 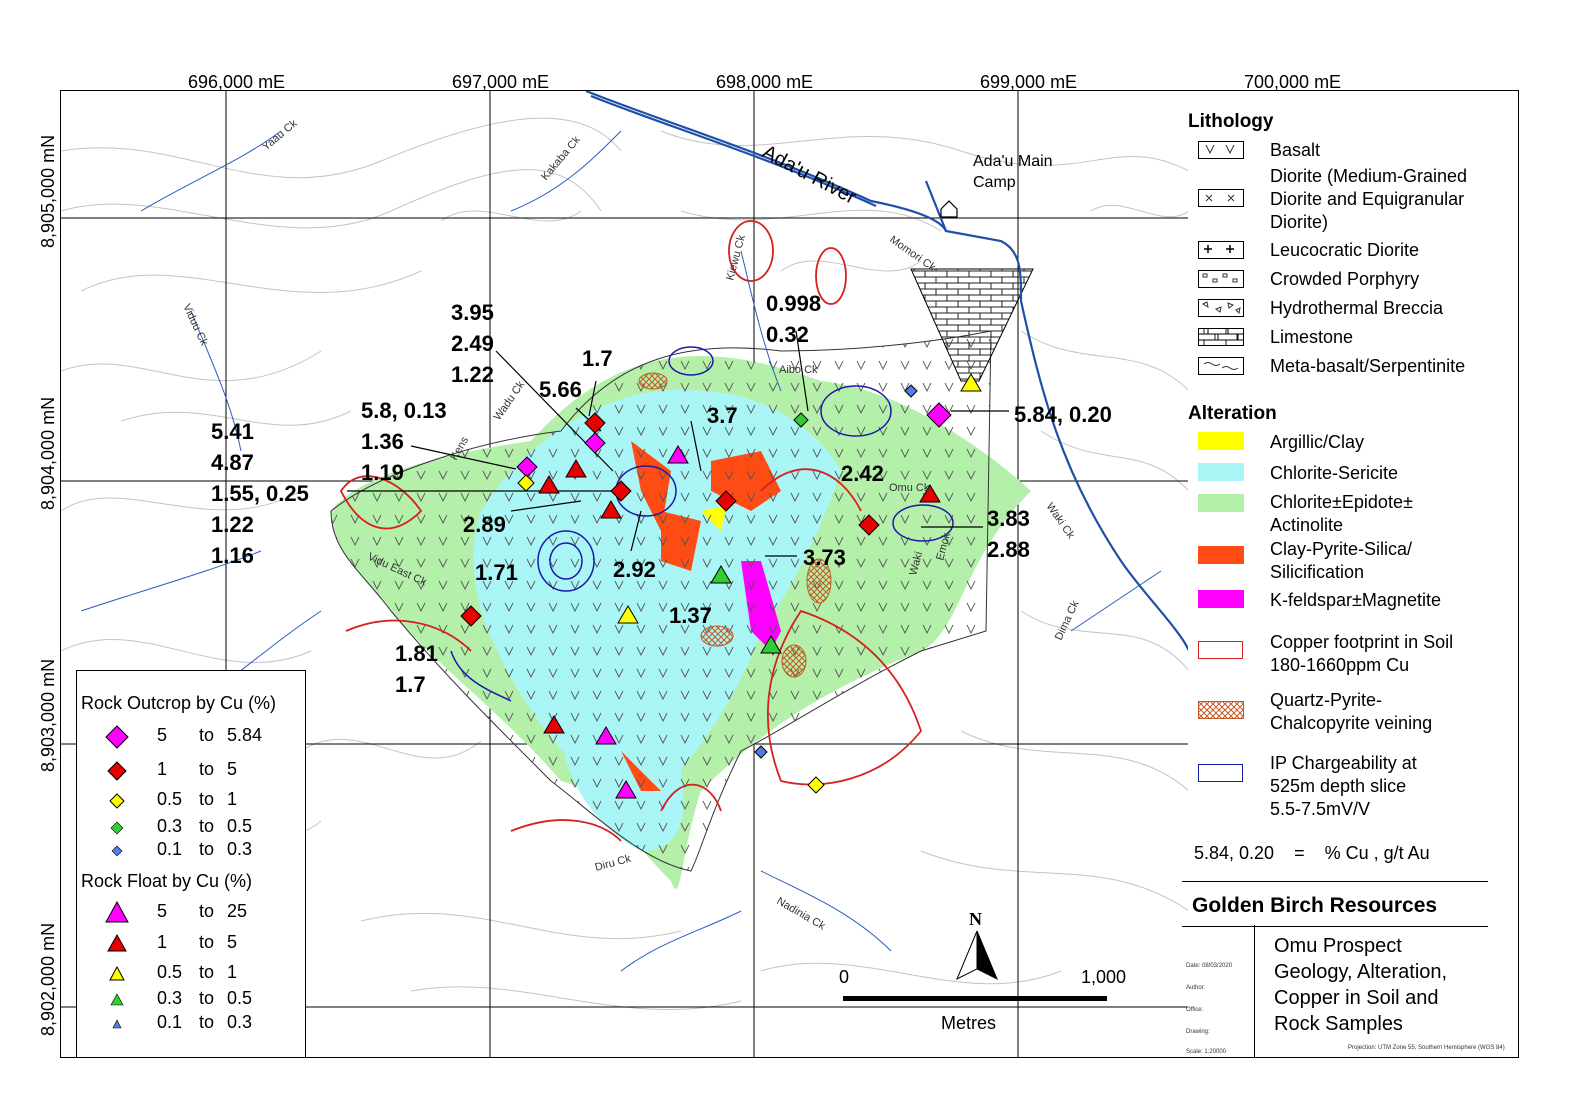 I want to click on northing-label-8904000: 8,904,000 mN, so click(x=48, y=453).